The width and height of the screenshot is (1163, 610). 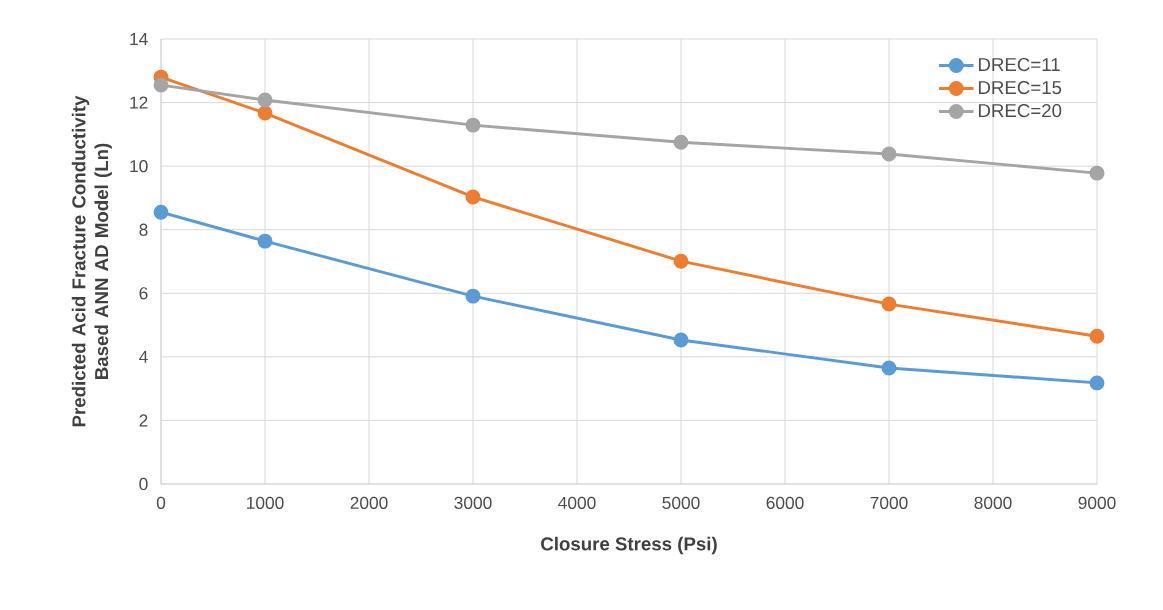 I want to click on y-tick-label: 12, so click(x=139, y=102).